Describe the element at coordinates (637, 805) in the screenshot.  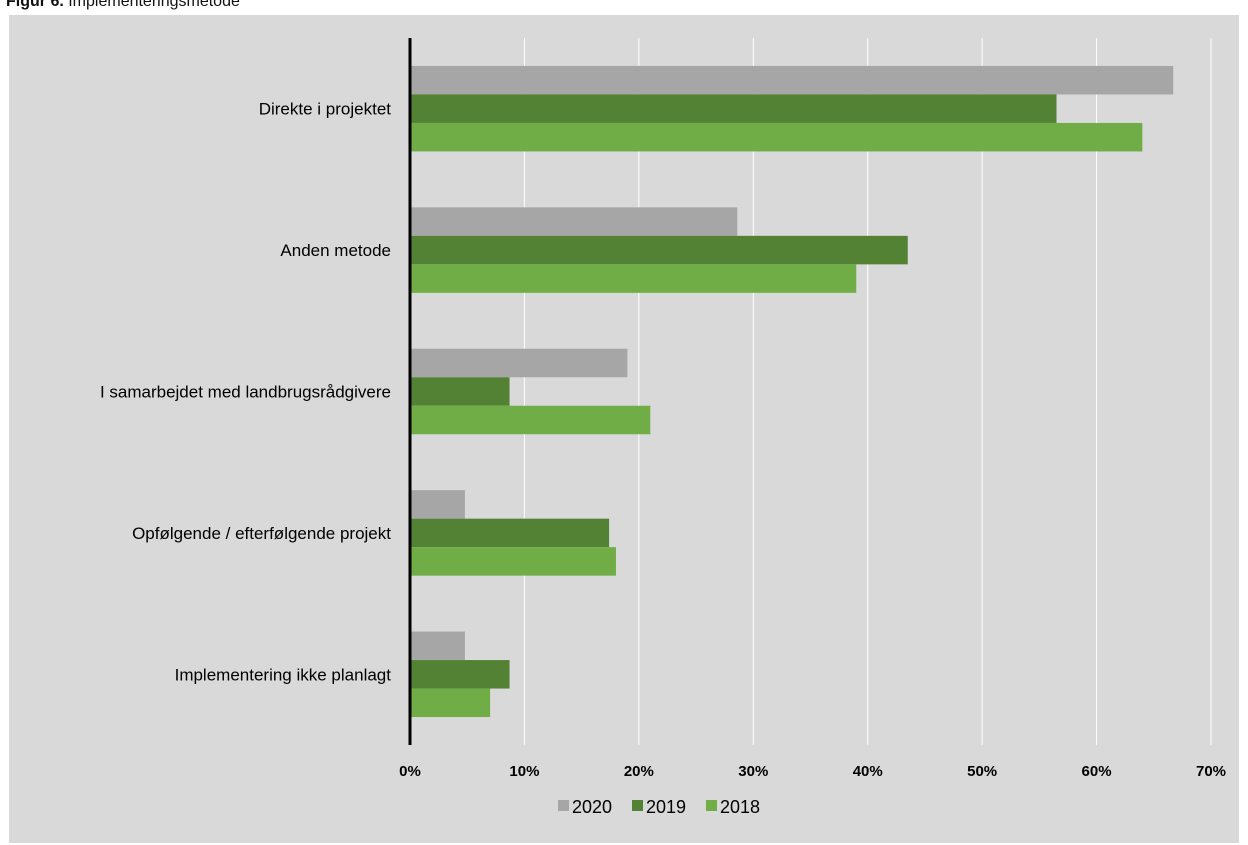
I see `legend-swatch-2019` at that location.